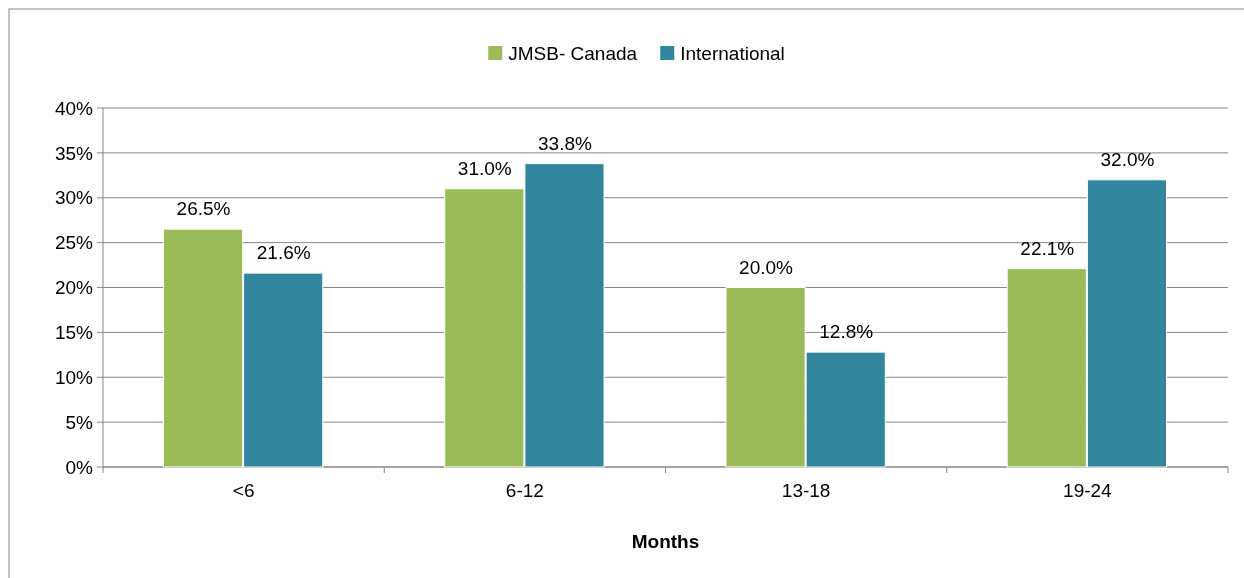 Image resolution: width=1244 pixels, height=578 pixels. I want to click on x-tick-label: 19-24, so click(1088, 490).